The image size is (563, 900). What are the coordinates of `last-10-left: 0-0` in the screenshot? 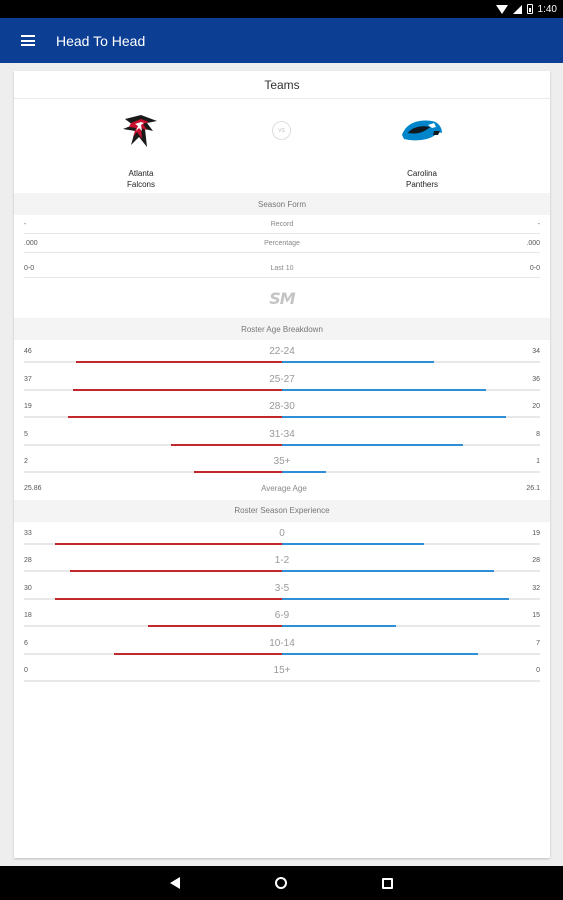 It's located at (29, 268).